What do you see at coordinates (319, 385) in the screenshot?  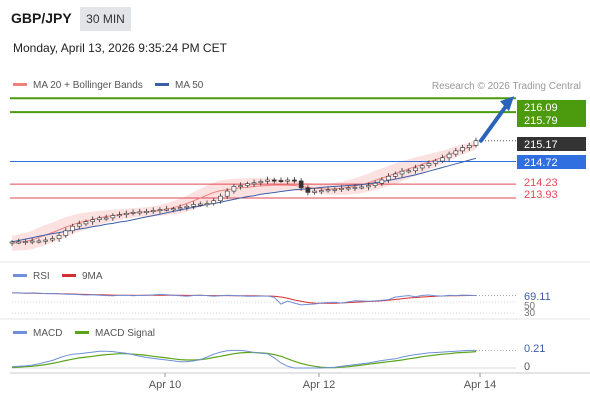 I see `x-tick-label: Apr 12` at bounding box center [319, 385].